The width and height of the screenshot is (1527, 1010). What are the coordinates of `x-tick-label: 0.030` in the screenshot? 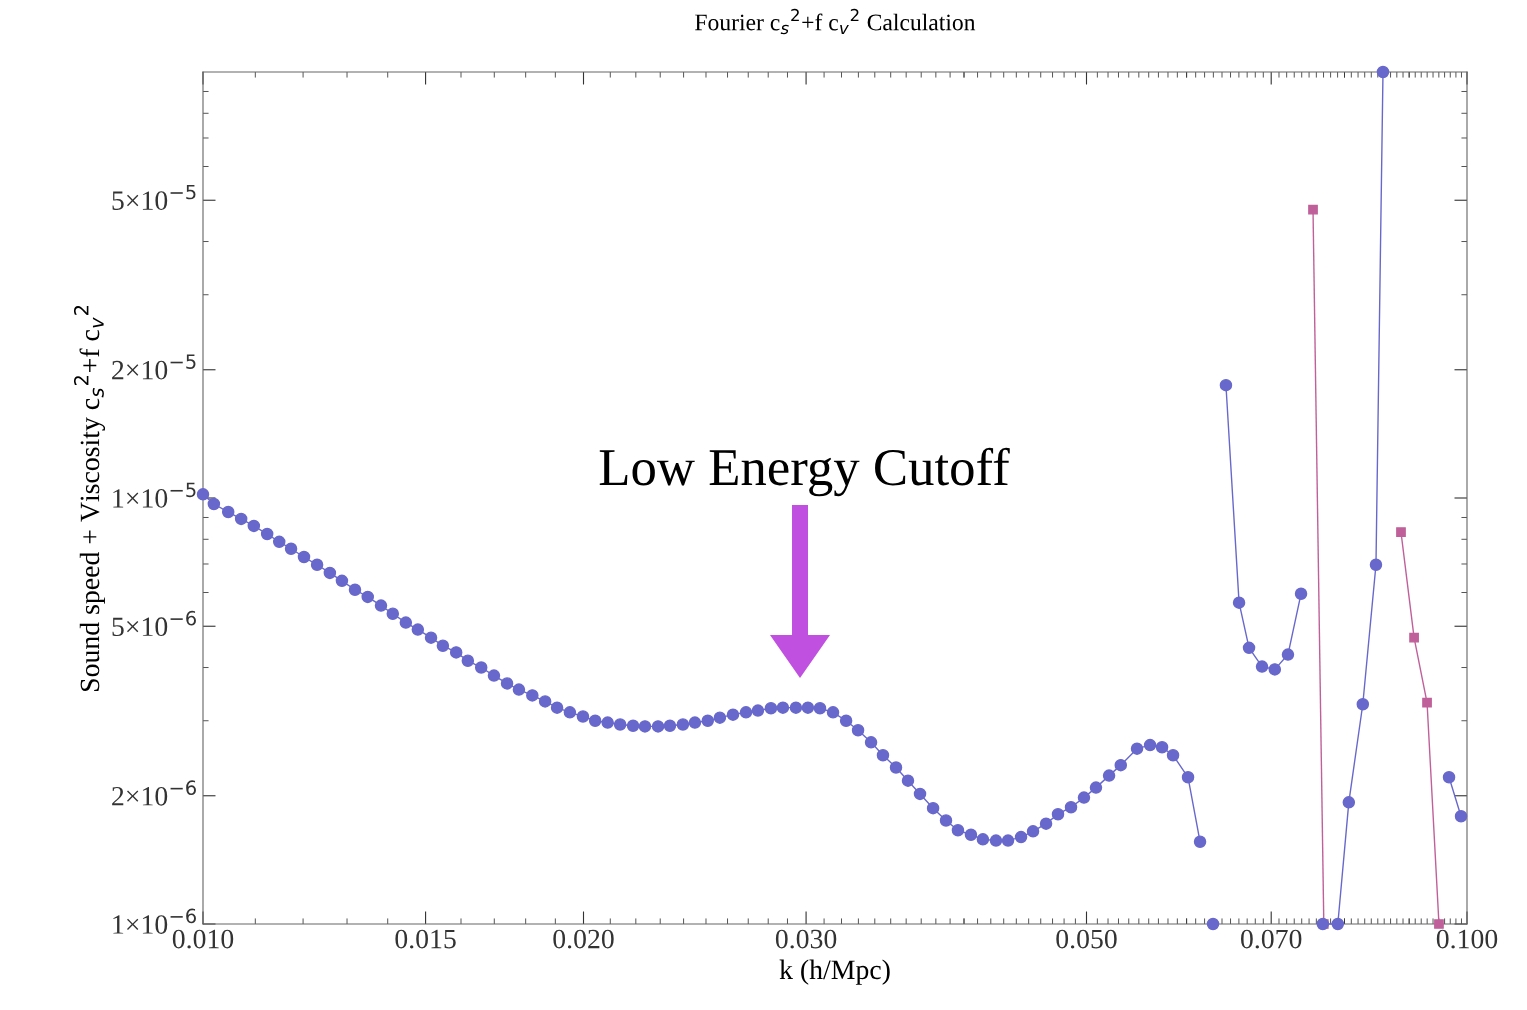 It's located at (806, 939).